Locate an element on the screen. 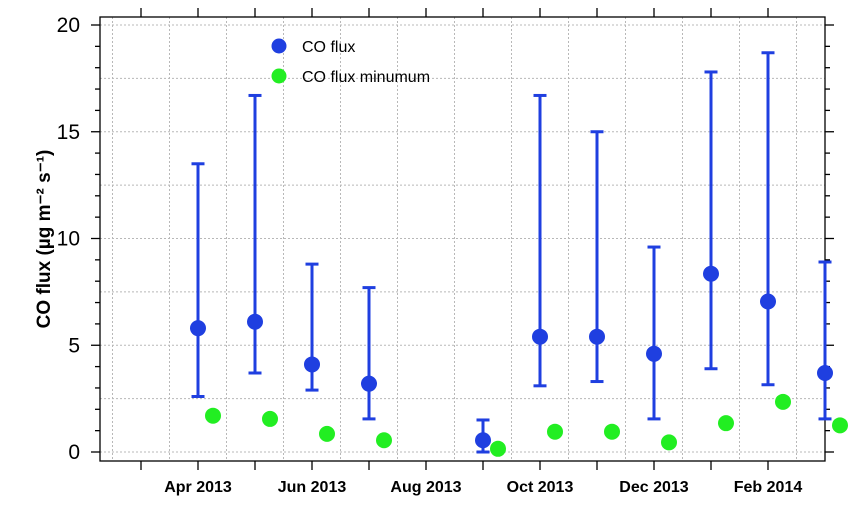 Image resolution: width=850 pixels, height=505 pixels. y-tick-labels: 0 5 10 15 20 is located at coordinates (68, 239).